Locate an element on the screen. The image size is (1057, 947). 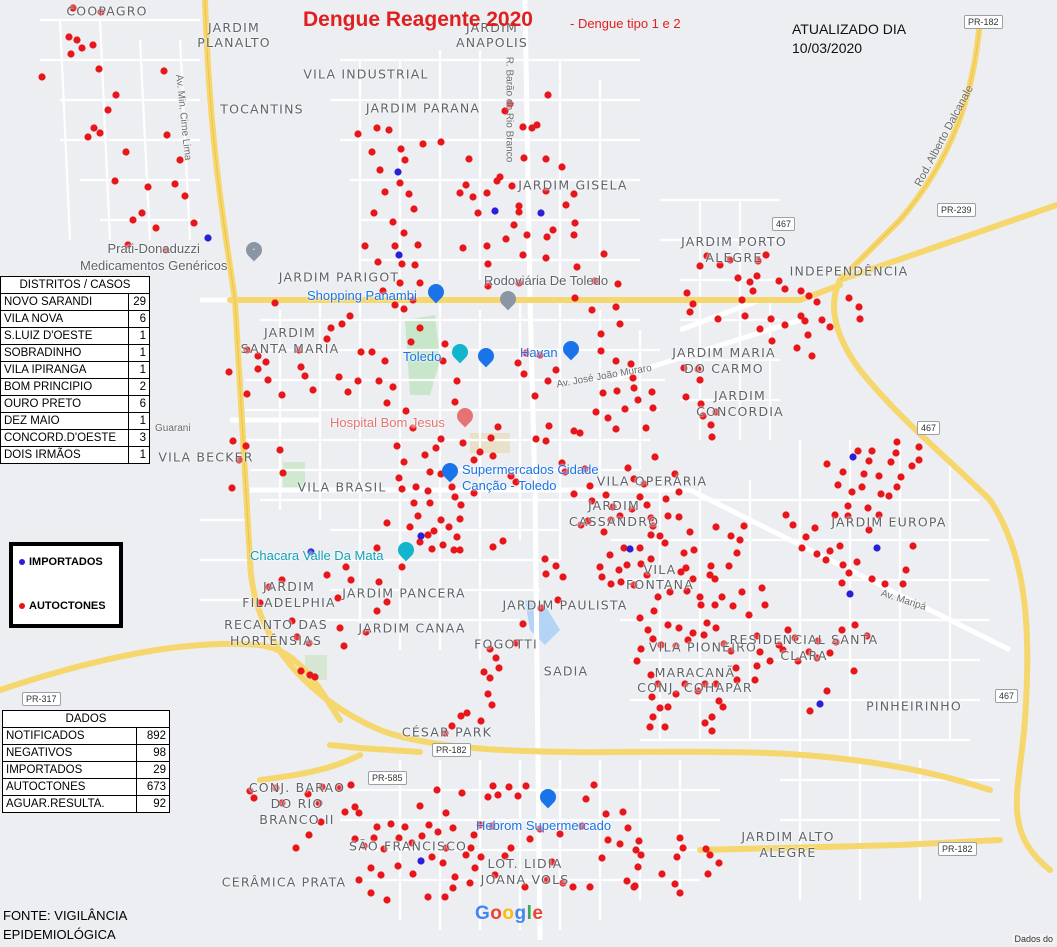
poi-label: Prati-Donaduzzi Medicamentos Genéricos is located at coordinates (154, 257).